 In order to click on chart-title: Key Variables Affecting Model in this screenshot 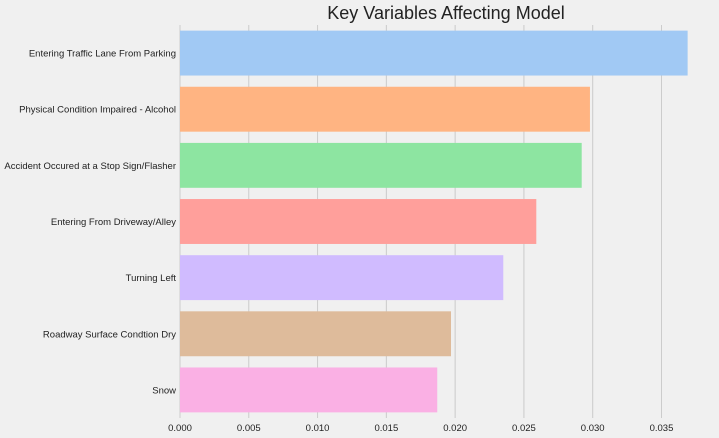, I will do `click(445, 13)`.